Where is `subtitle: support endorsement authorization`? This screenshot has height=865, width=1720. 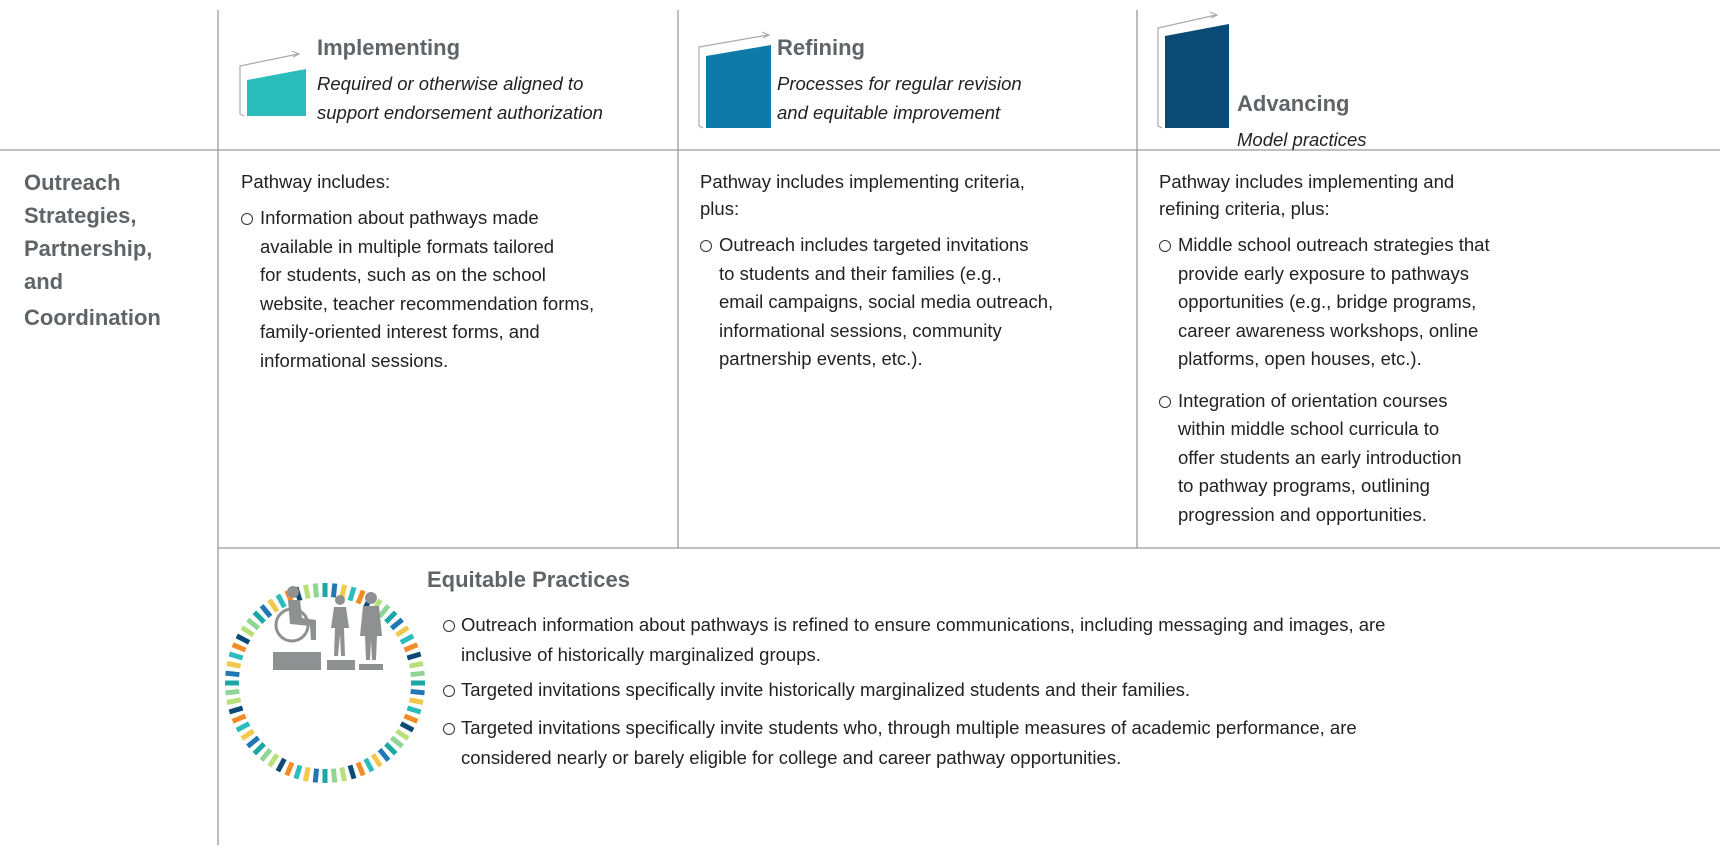 subtitle: support endorsement authorization is located at coordinates (460, 112).